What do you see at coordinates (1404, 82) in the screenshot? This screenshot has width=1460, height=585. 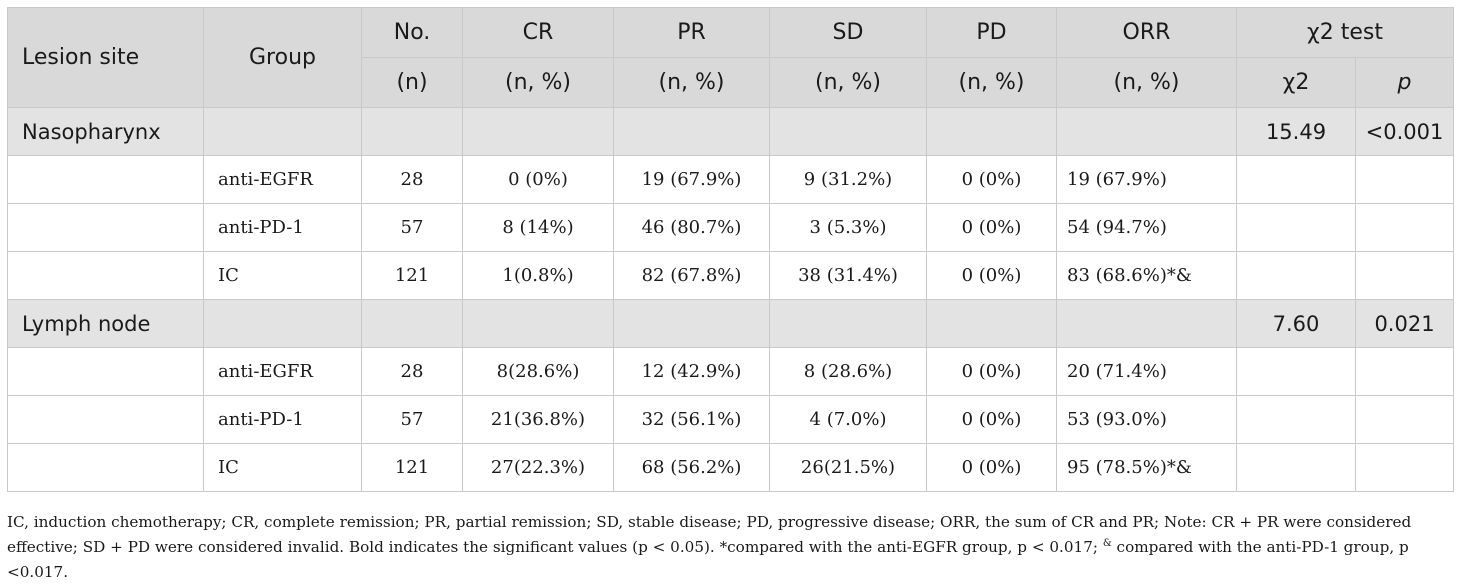 I see `header-p: p` at bounding box center [1404, 82].